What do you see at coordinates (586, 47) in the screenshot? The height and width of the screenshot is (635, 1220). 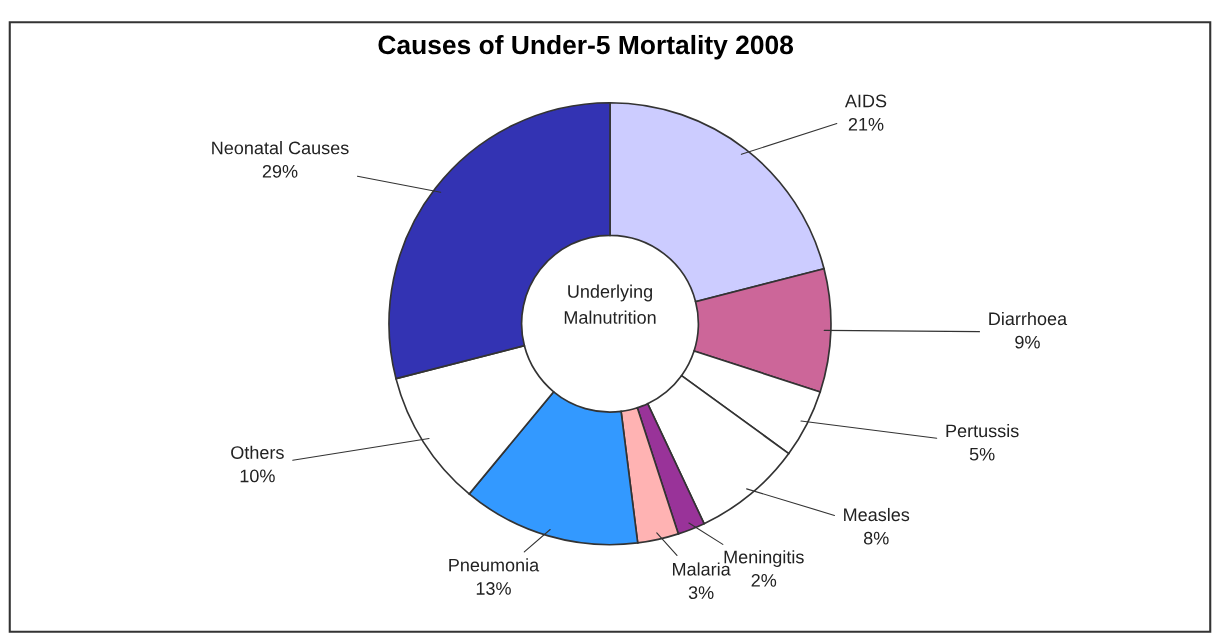 I see `chart-title: Causes of Under-5 Mortality 2008` at bounding box center [586, 47].